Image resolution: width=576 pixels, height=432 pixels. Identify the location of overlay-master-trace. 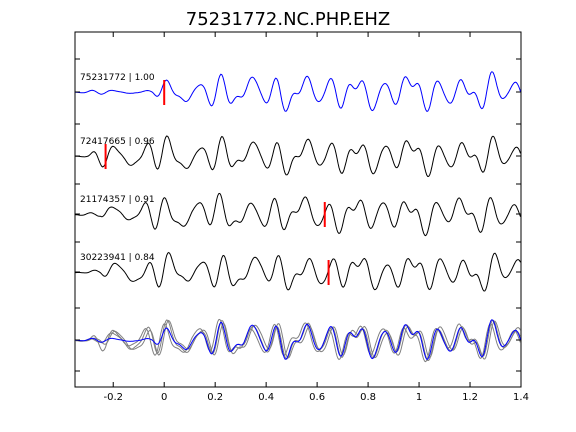
(298, 339).